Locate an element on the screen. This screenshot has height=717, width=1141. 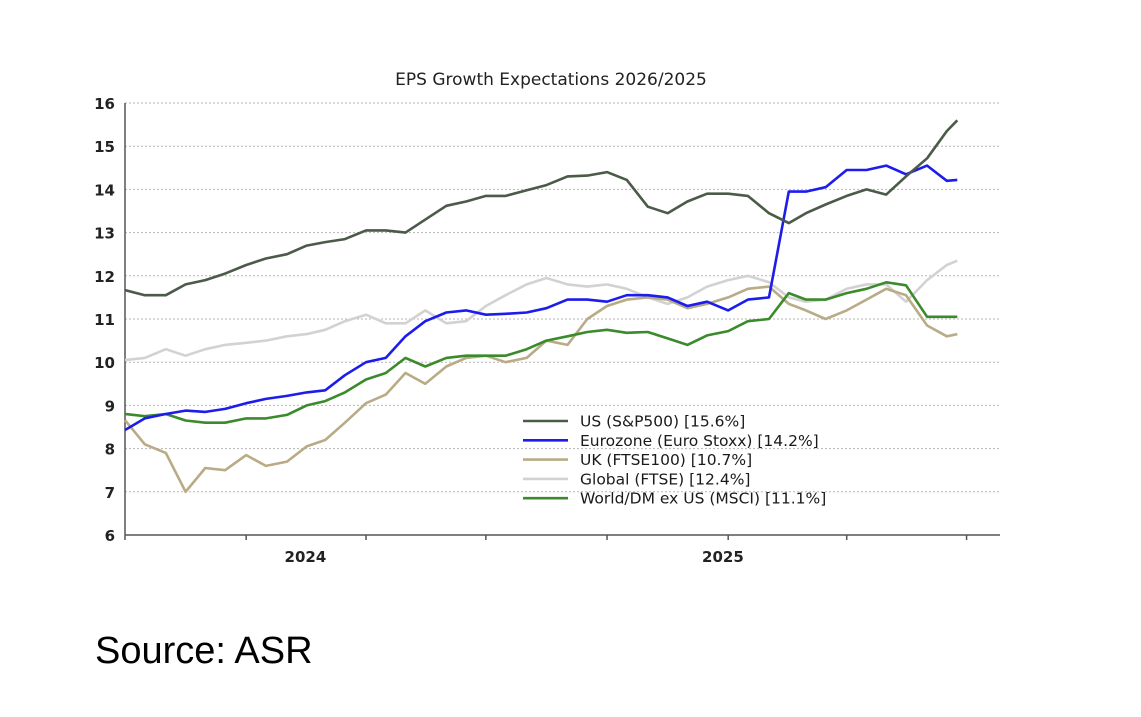
y-tick-label: 9 is located at coordinates (110, 406).